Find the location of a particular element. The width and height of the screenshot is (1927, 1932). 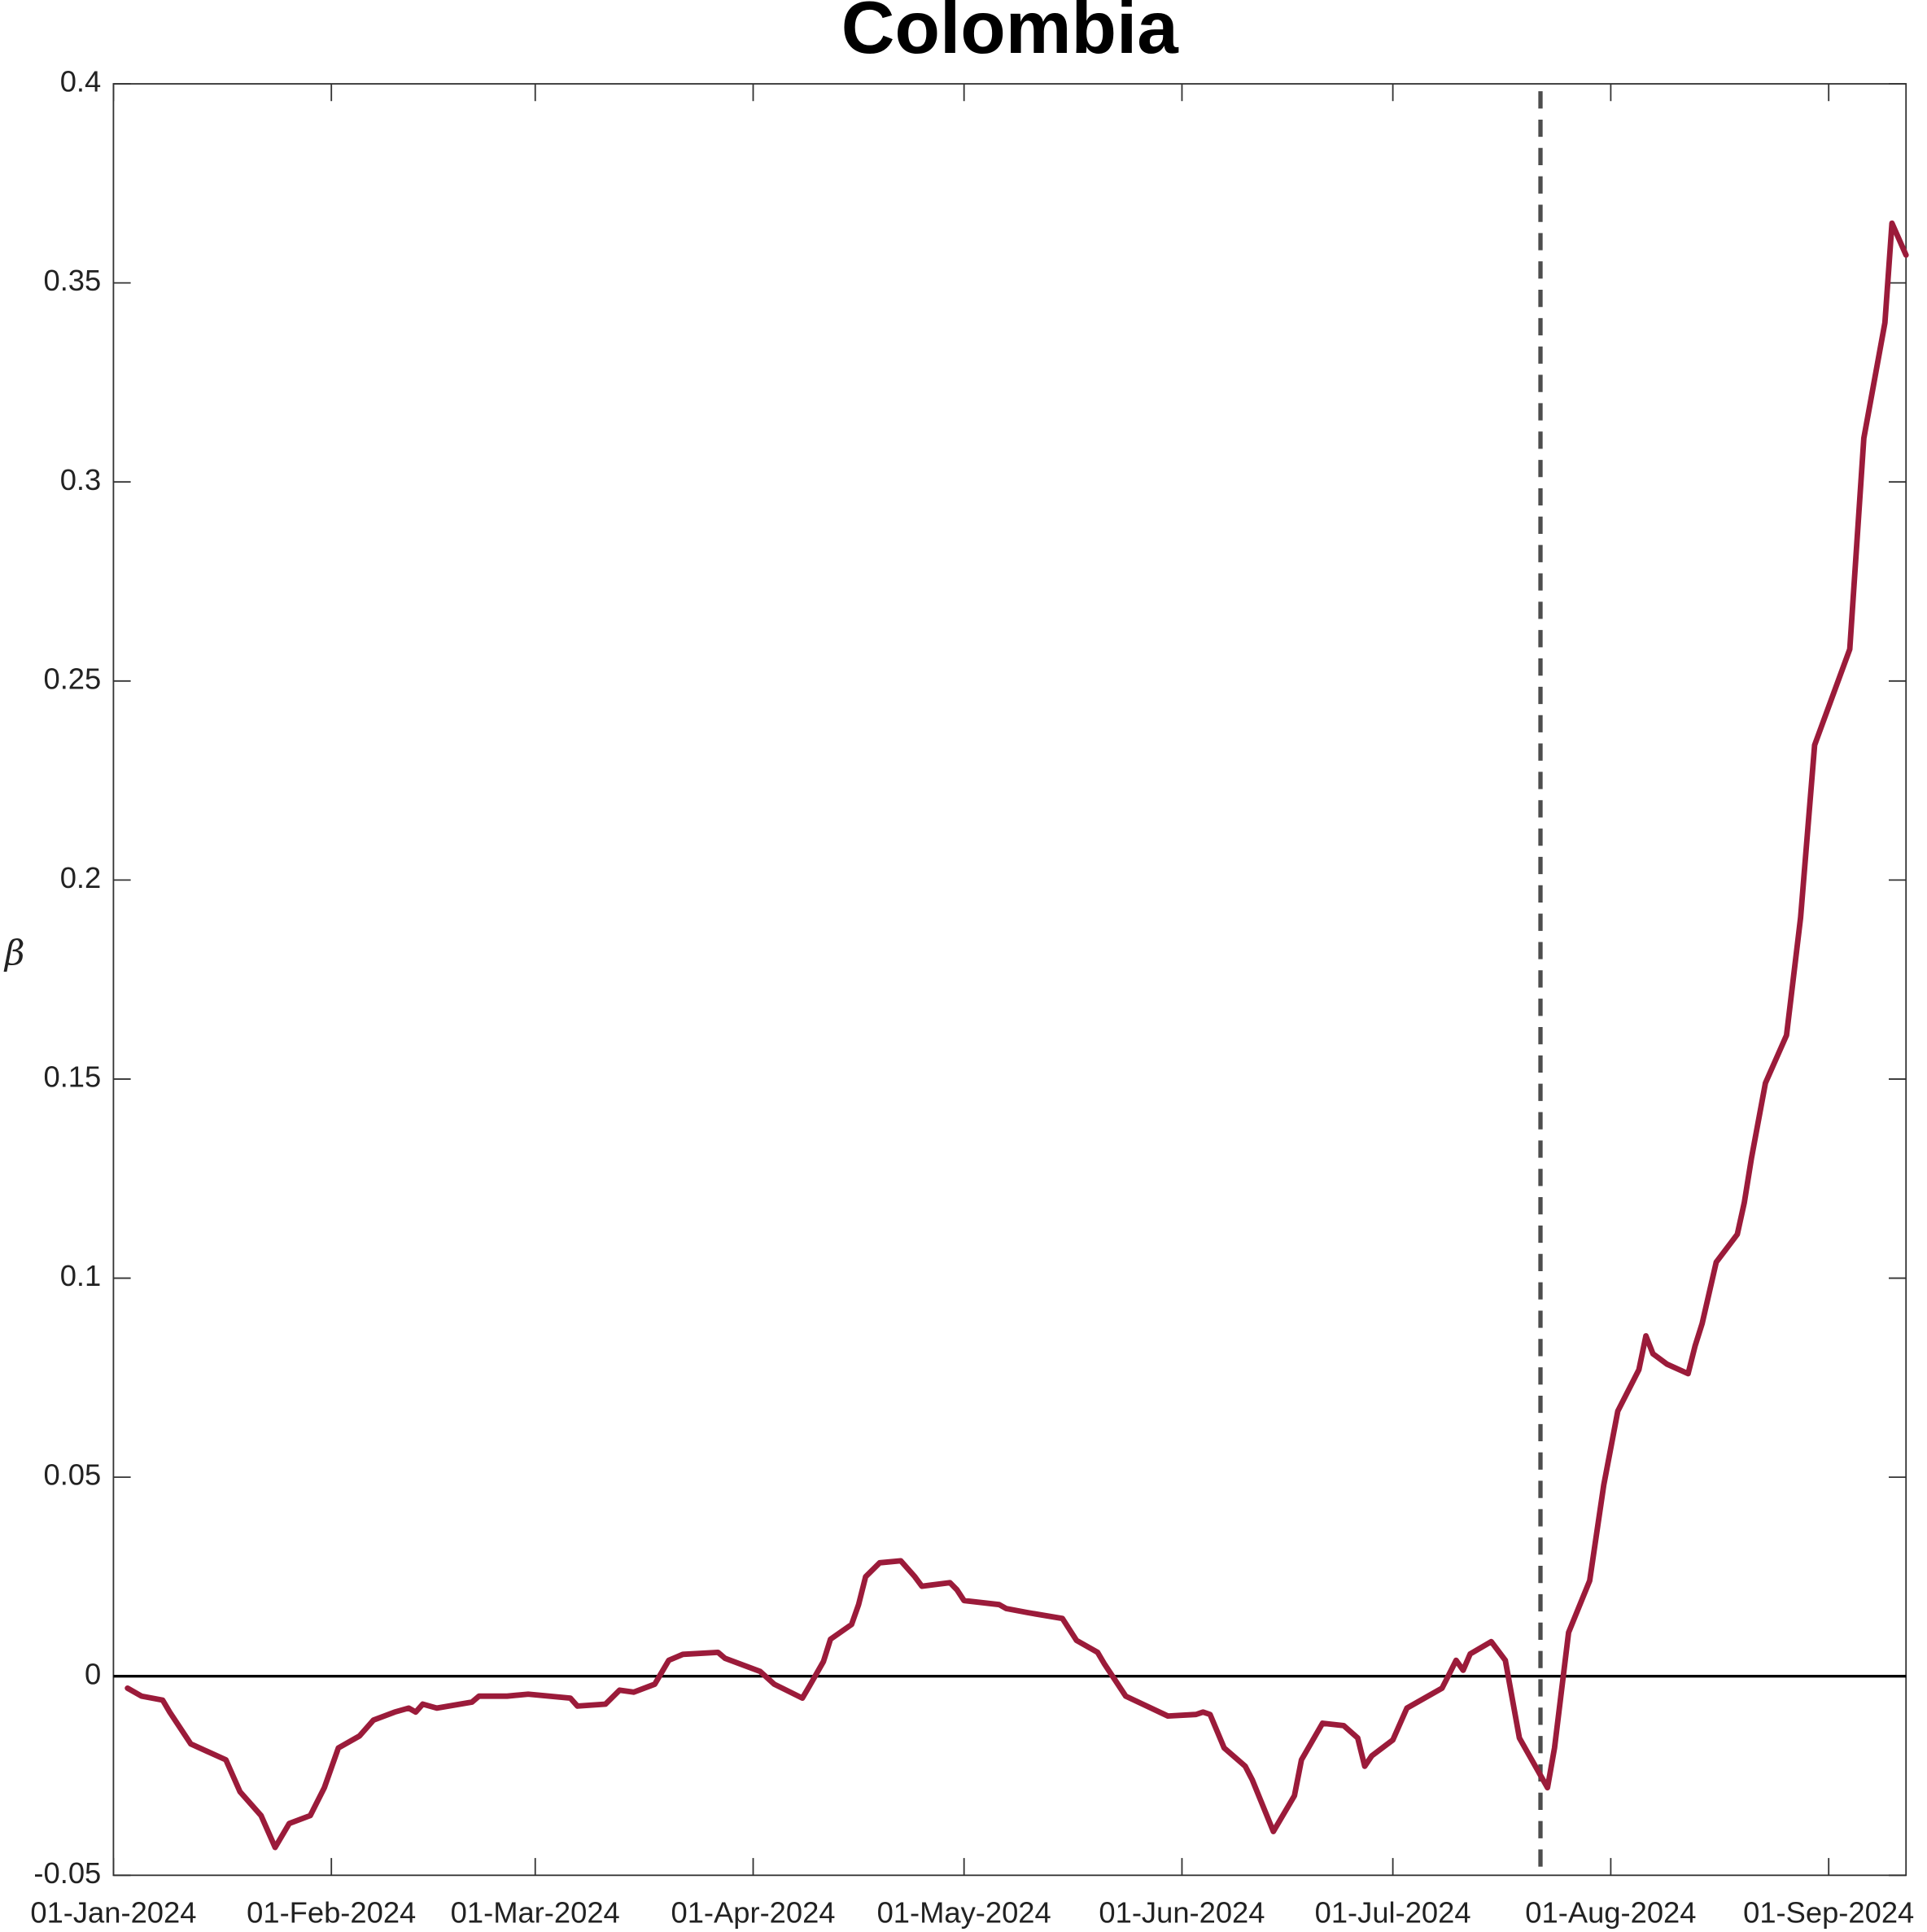

x-tick-label: 01-Jul-2024 is located at coordinates (1393, 1912).